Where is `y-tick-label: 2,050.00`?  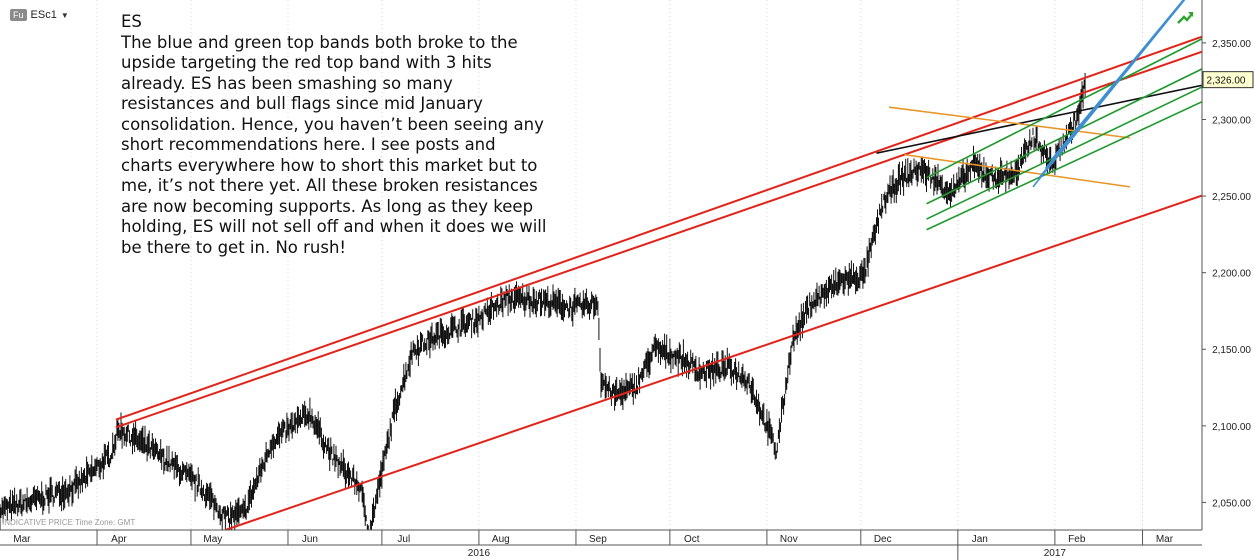
y-tick-label: 2,050.00 is located at coordinates (1231, 503).